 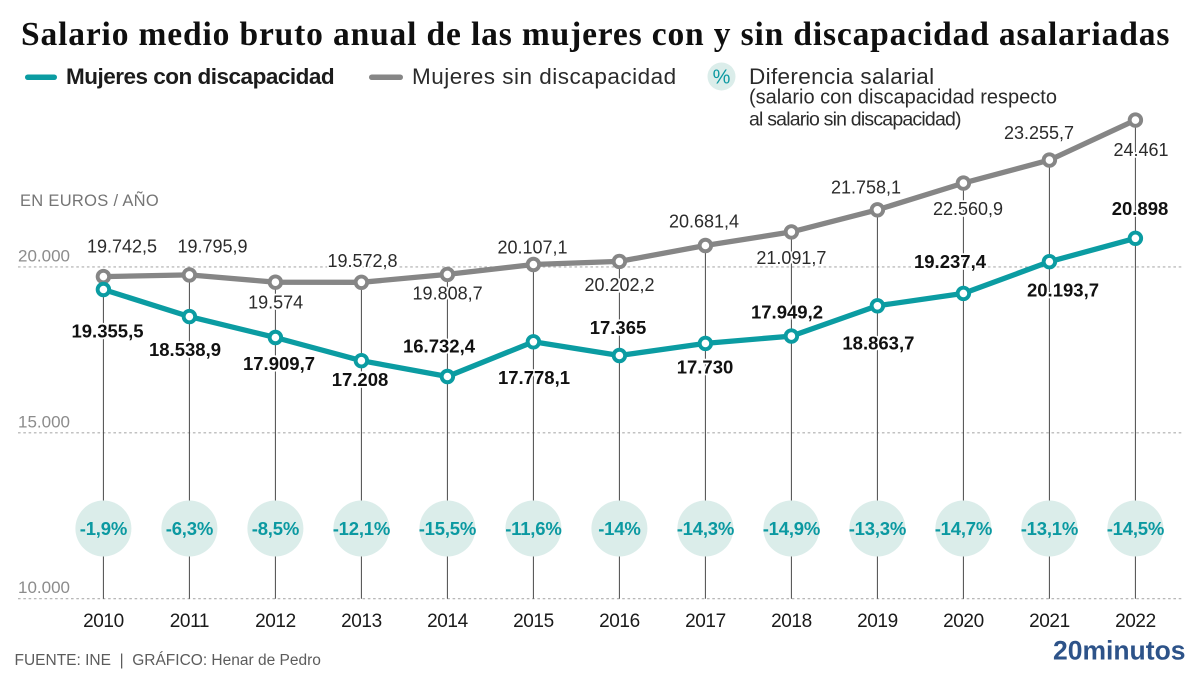 I want to click on svg-text: 20minutos, so click(x=1119, y=651).